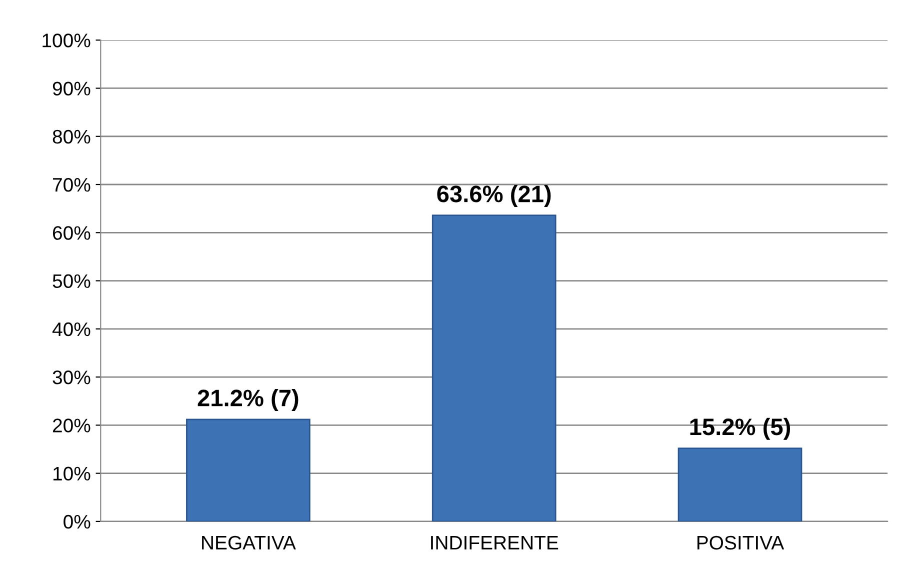  Describe the element at coordinates (494, 543) in the screenshot. I see `x-tick-label: INDIFERENTE` at that location.